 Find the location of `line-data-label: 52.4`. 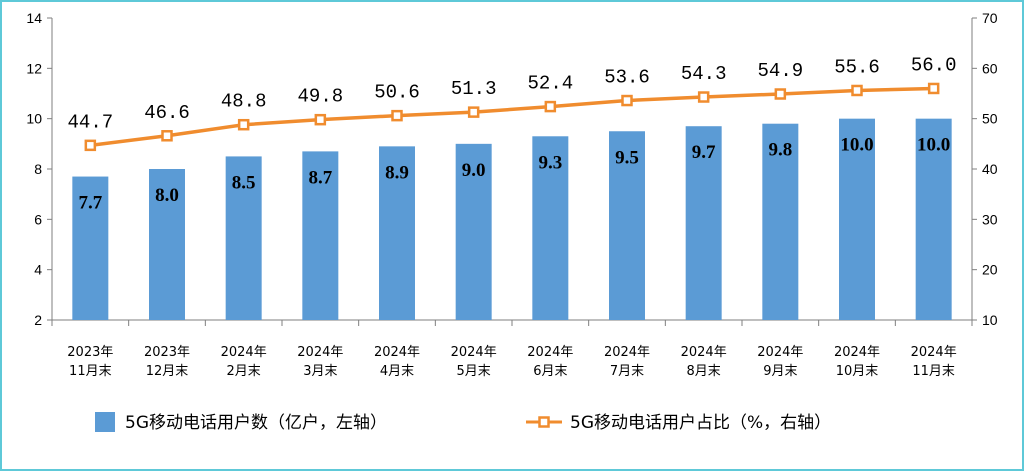

line-data-label: 52.4 is located at coordinates (551, 84).